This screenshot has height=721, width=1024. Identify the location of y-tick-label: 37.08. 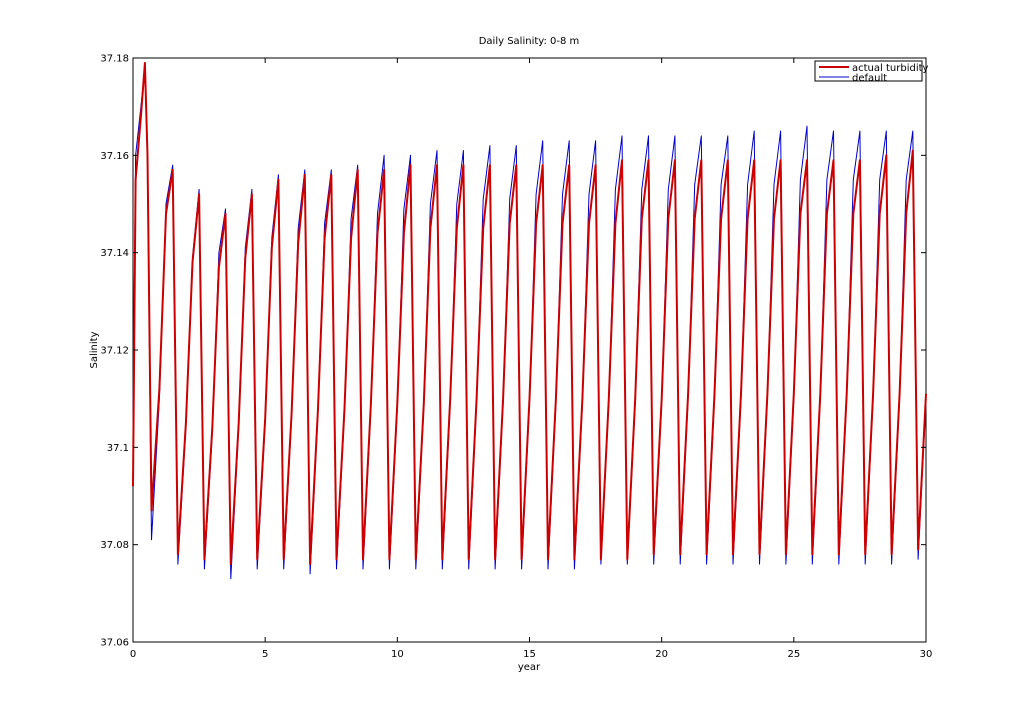
(114, 545).